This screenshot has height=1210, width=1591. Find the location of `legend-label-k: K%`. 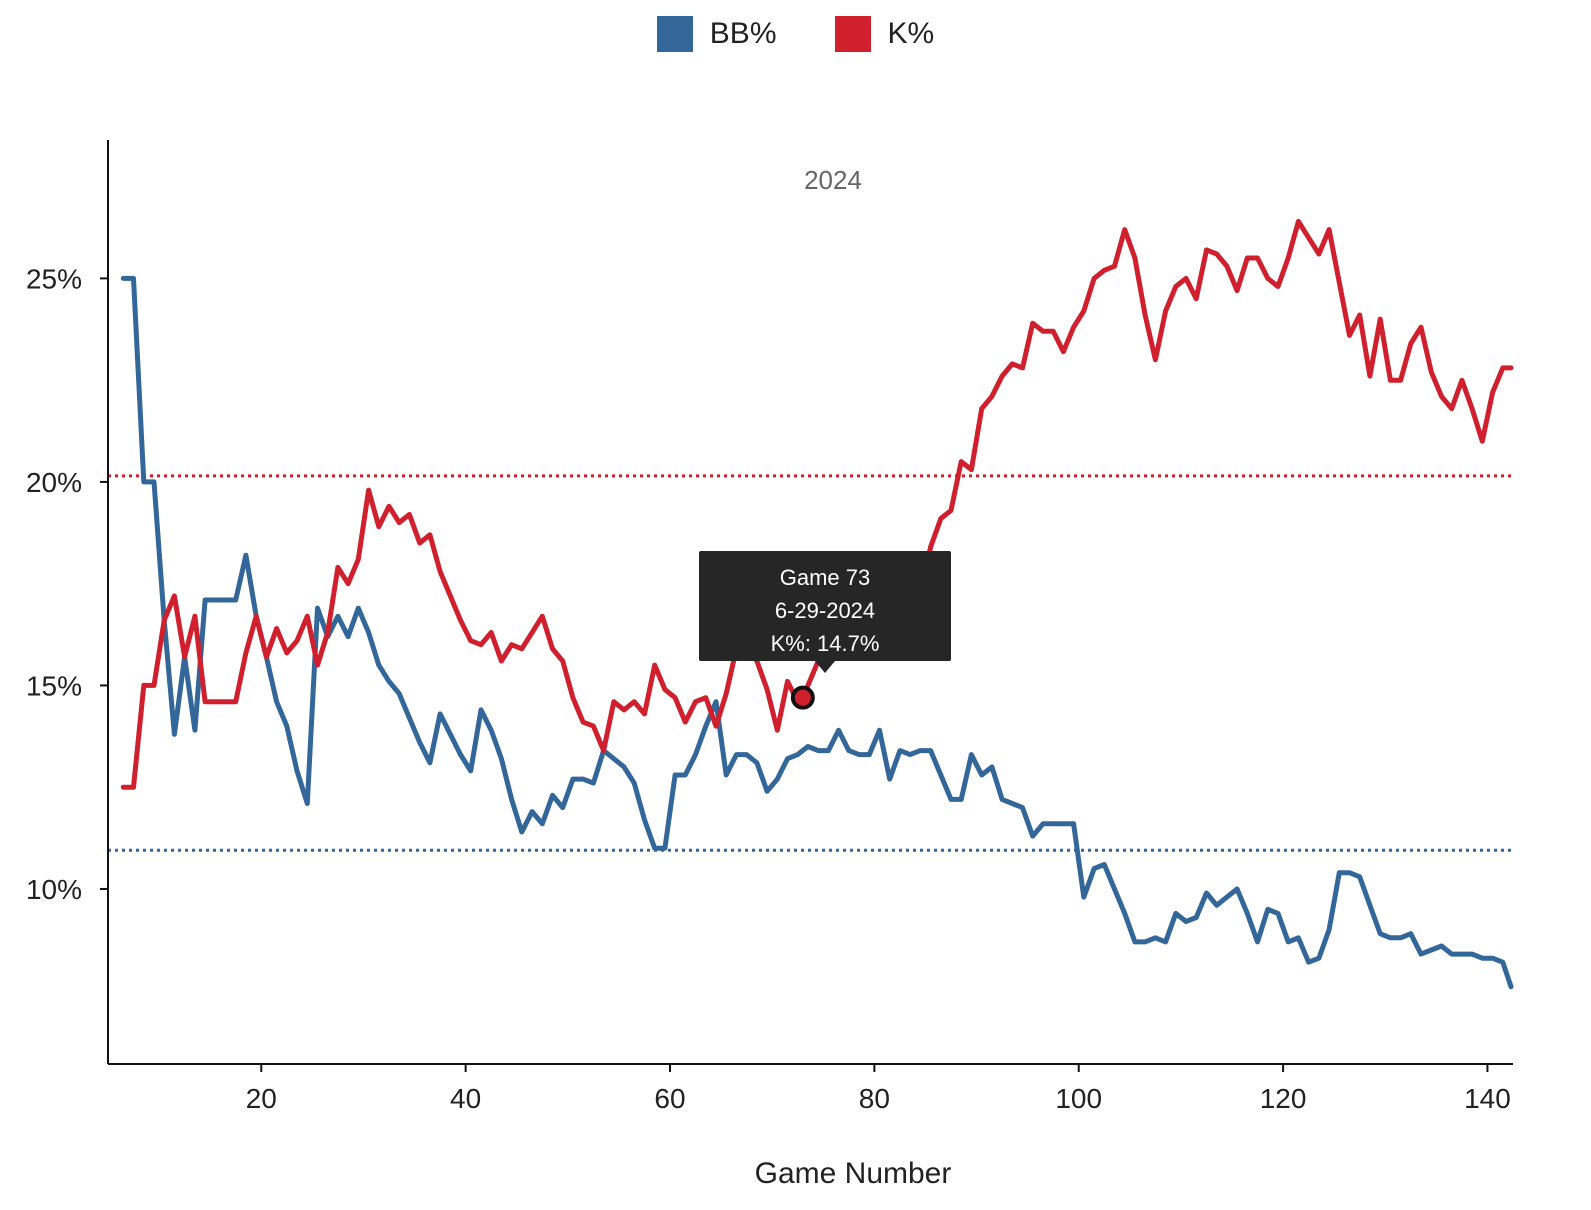

legend-label-k: K% is located at coordinates (911, 33).